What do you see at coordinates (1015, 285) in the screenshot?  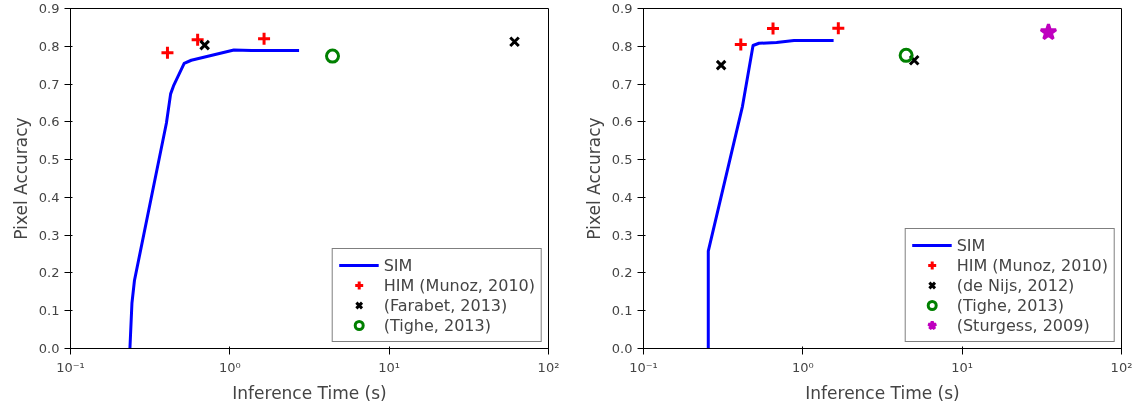 I see `legend-label: (de Nijs, 2012)` at bounding box center [1015, 285].